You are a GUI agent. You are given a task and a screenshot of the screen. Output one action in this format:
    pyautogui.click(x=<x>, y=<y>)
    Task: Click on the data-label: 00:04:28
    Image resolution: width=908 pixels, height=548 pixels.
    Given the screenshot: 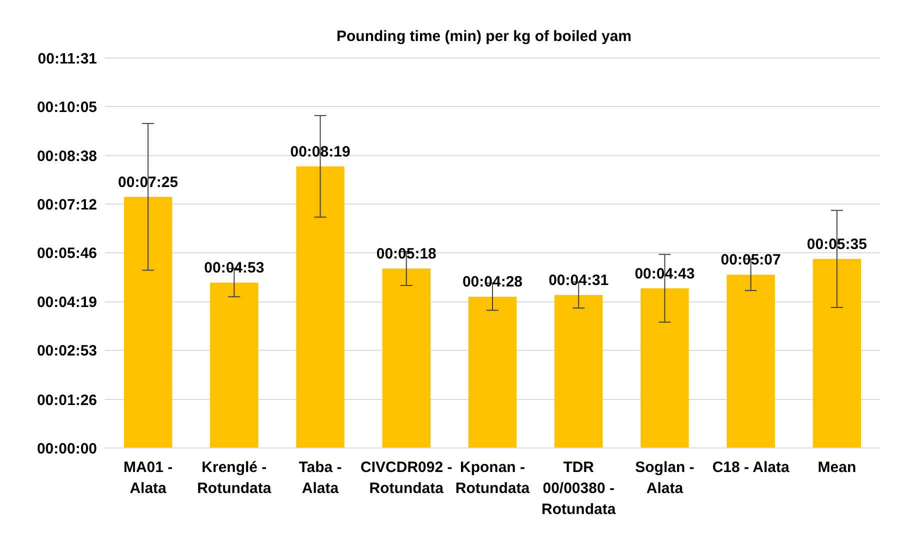 What is the action you would take?
    pyautogui.click(x=492, y=282)
    